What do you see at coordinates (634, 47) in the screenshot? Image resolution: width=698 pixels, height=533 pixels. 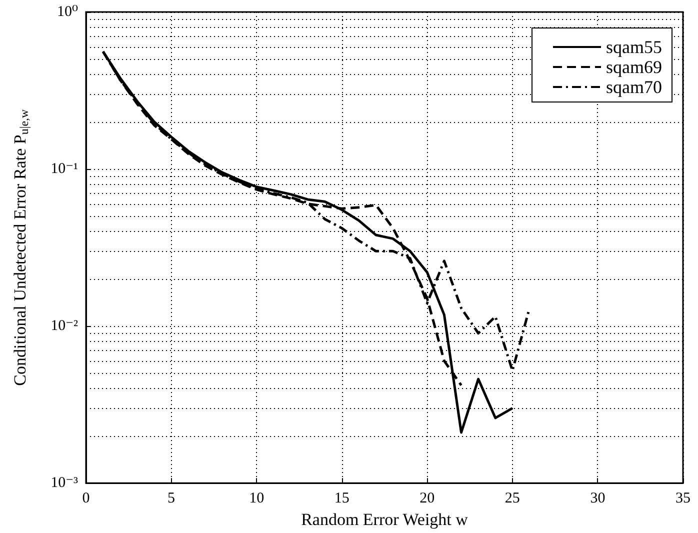 I see `legend-label: sqam55` at bounding box center [634, 47].